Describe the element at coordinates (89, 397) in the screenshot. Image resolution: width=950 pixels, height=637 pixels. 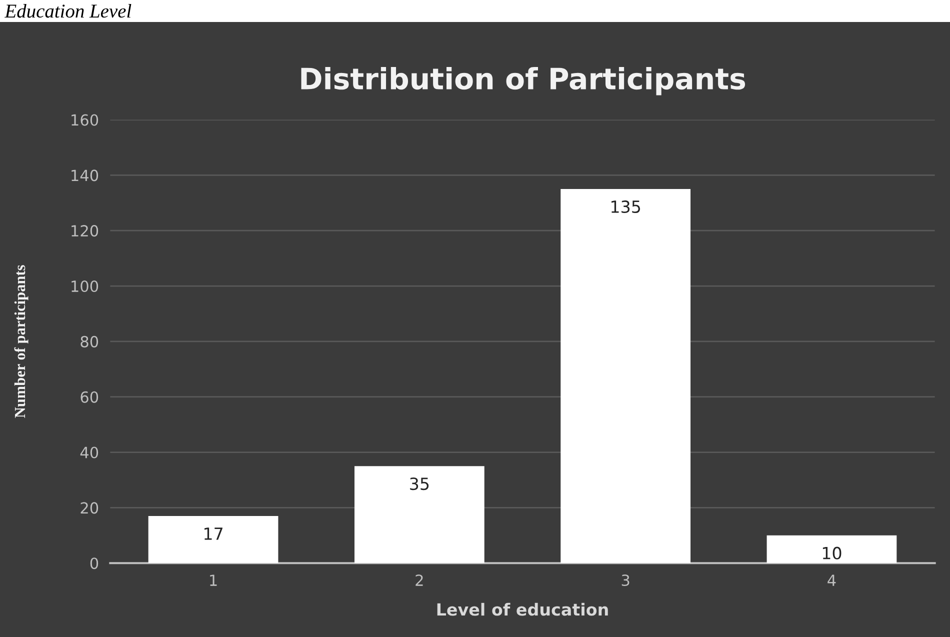
I see `y-tick-label: 60` at that location.